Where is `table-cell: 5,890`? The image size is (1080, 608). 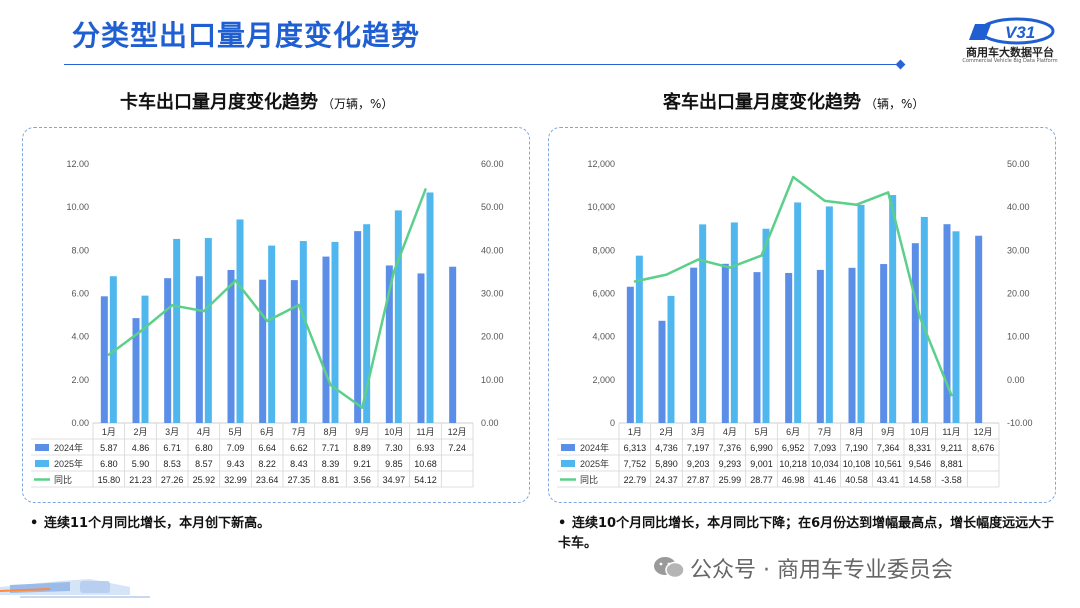
table-cell: 5,890 is located at coordinates (666, 464).